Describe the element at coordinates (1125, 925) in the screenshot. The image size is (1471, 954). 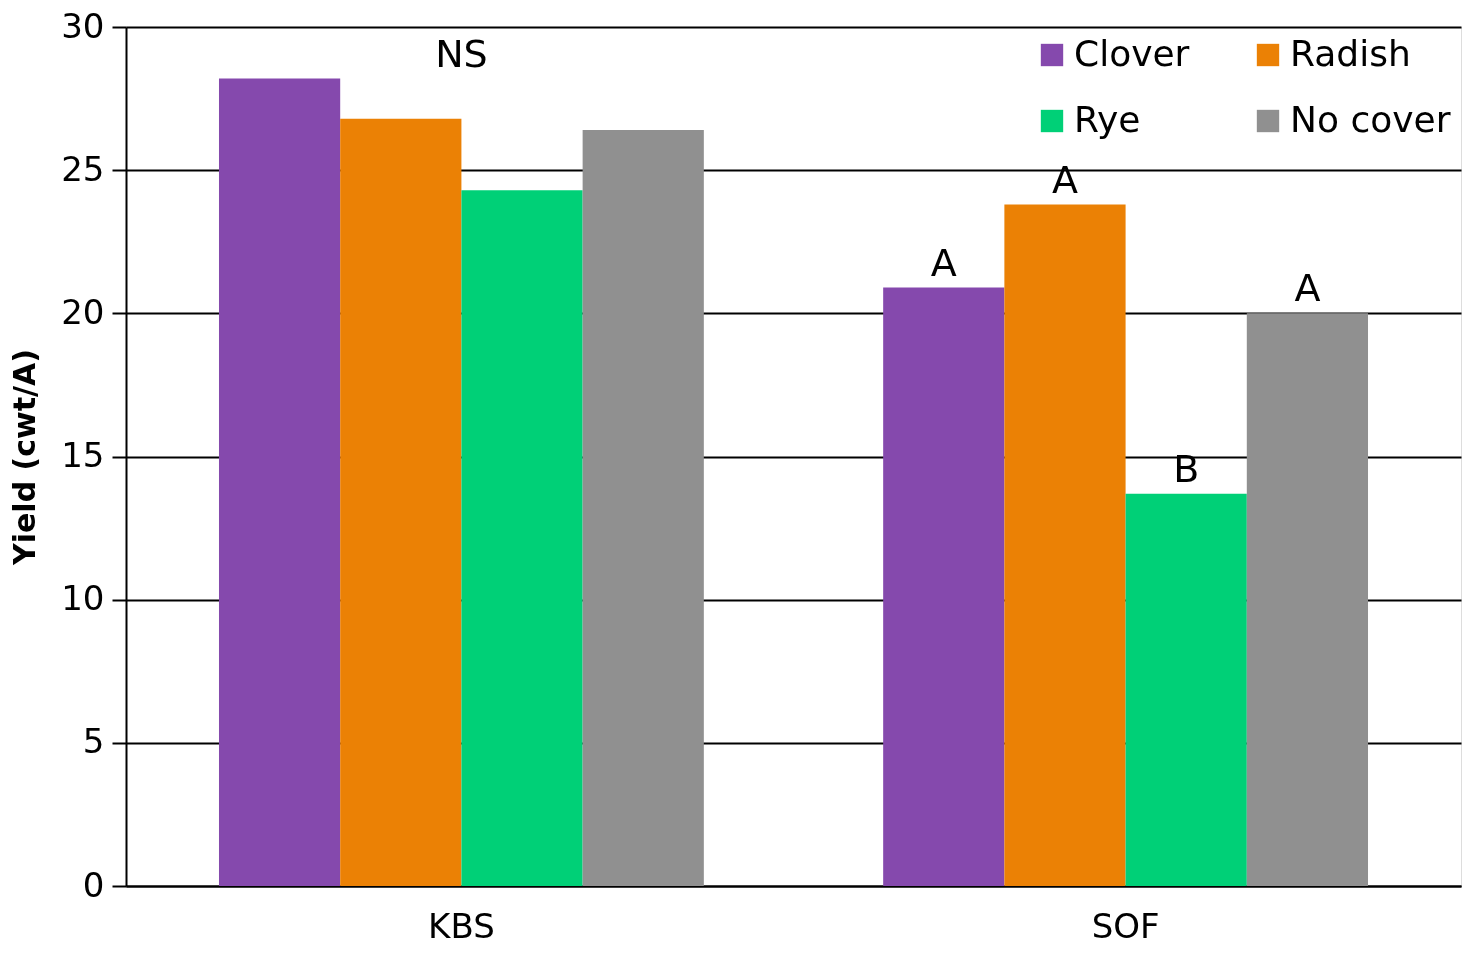
I see `x-tick-label: SOF` at that location.